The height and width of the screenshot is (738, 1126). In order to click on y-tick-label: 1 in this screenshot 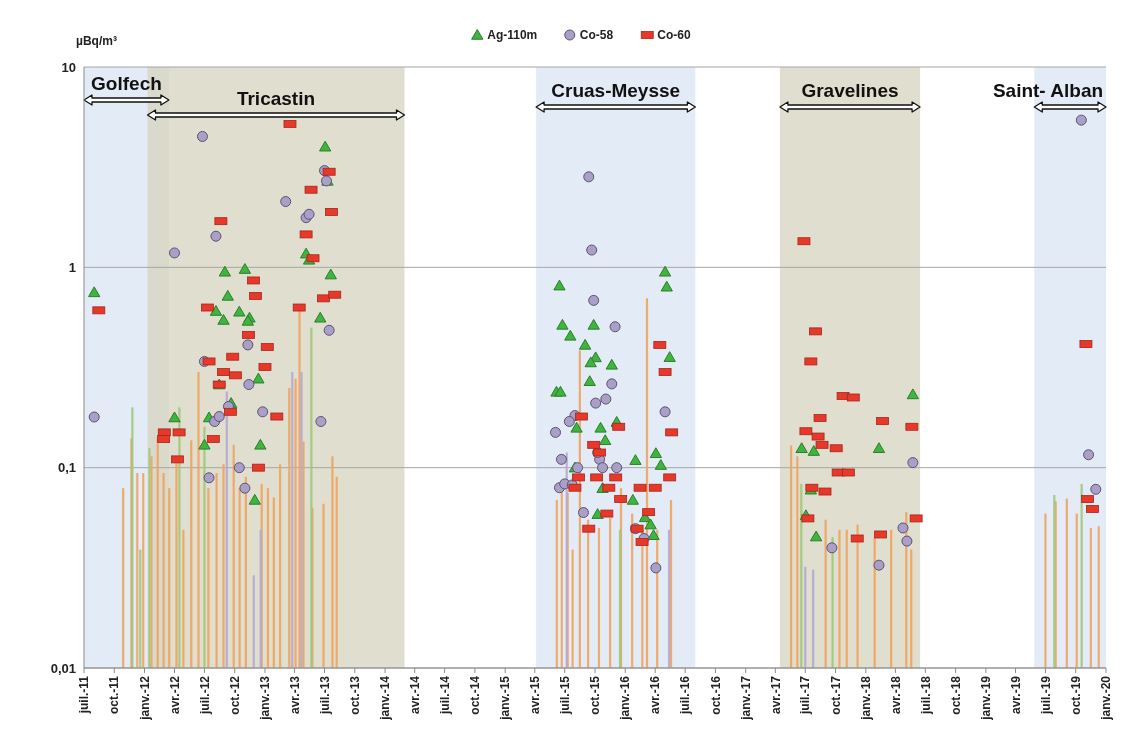, I will do `click(72, 267)`.